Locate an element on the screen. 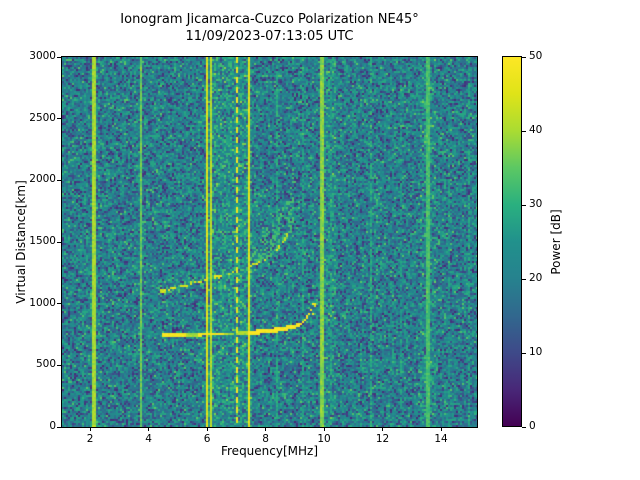 The height and width of the screenshot is (480, 640). x-tick-label: 10 is located at coordinates (324, 439).